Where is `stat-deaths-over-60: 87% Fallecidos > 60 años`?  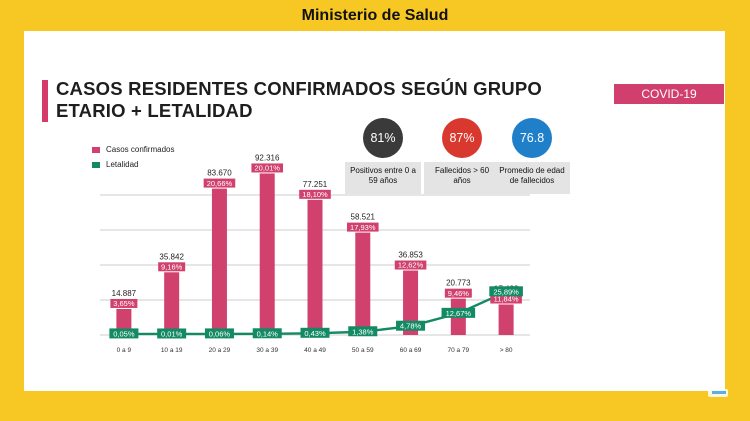
stat-deaths-over-60: 87% Fallecidos > 60 años is located at coordinates (462, 156).